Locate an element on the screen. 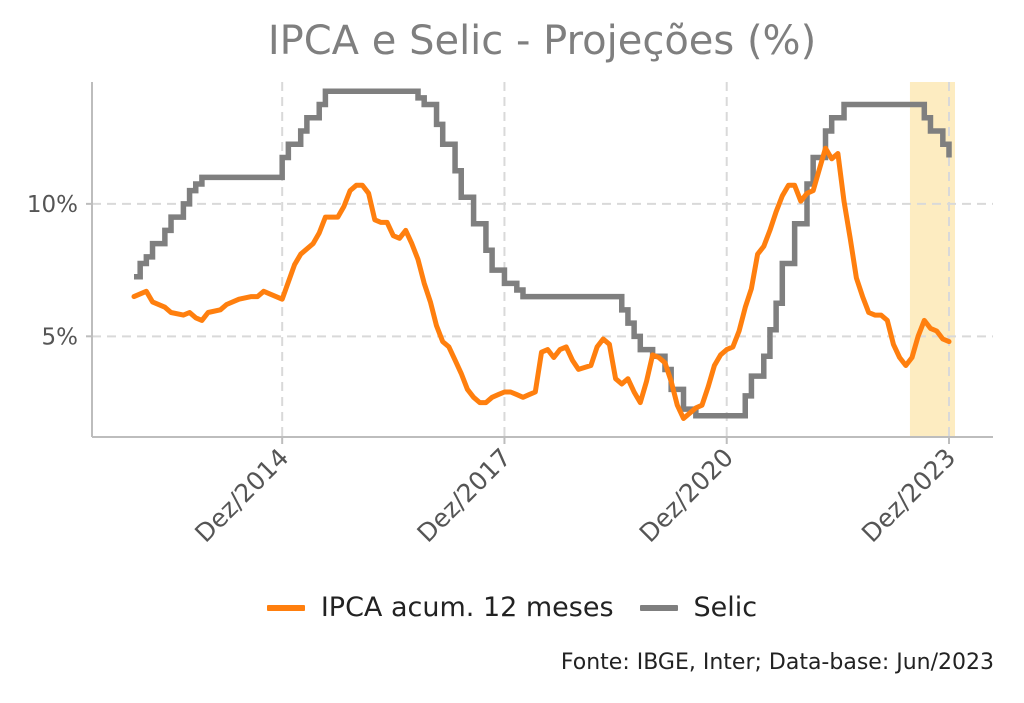  projection-highlight is located at coordinates (932, 259).